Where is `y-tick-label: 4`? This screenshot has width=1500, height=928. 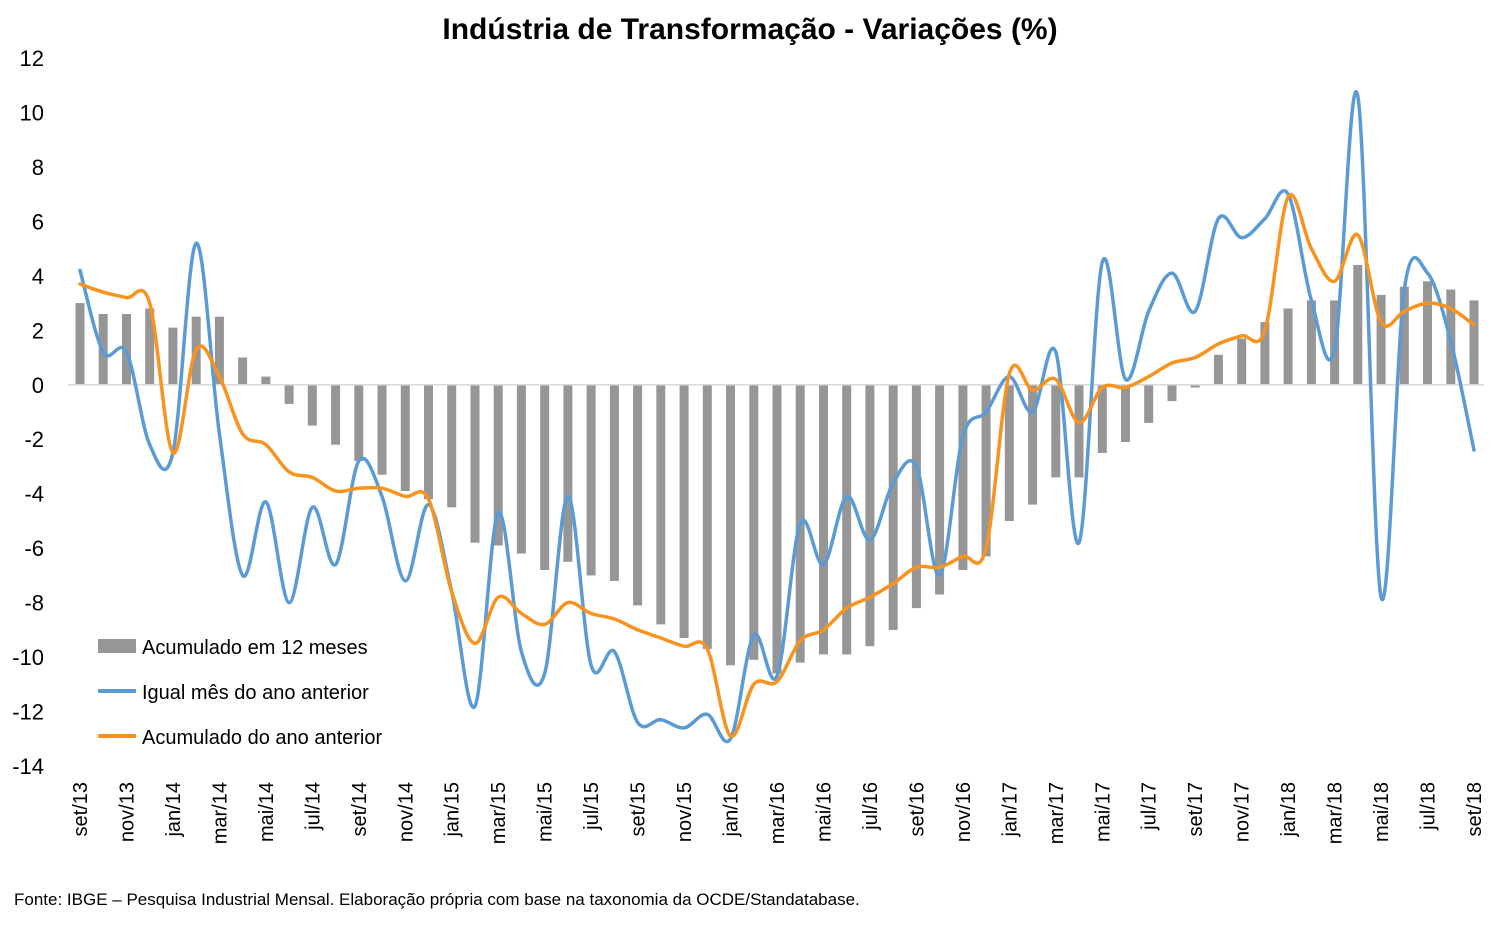 y-tick-label: 4 is located at coordinates (38, 276).